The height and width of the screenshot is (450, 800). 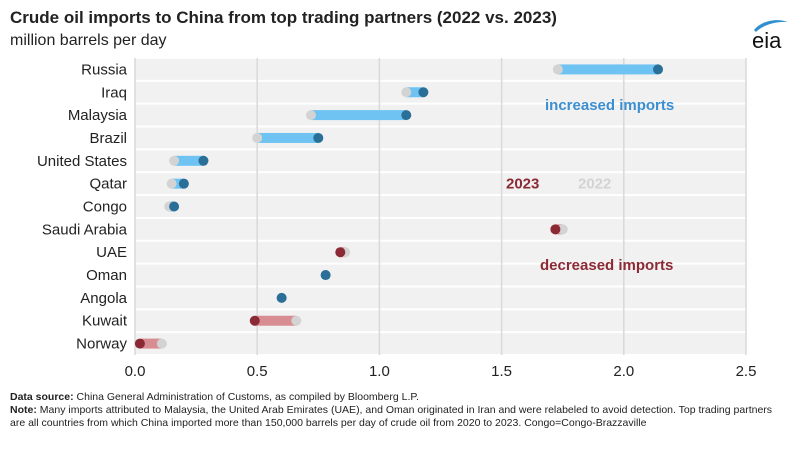 What do you see at coordinates (108, 184) in the screenshot?
I see `y-category-label: Qatar` at bounding box center [108, 184].